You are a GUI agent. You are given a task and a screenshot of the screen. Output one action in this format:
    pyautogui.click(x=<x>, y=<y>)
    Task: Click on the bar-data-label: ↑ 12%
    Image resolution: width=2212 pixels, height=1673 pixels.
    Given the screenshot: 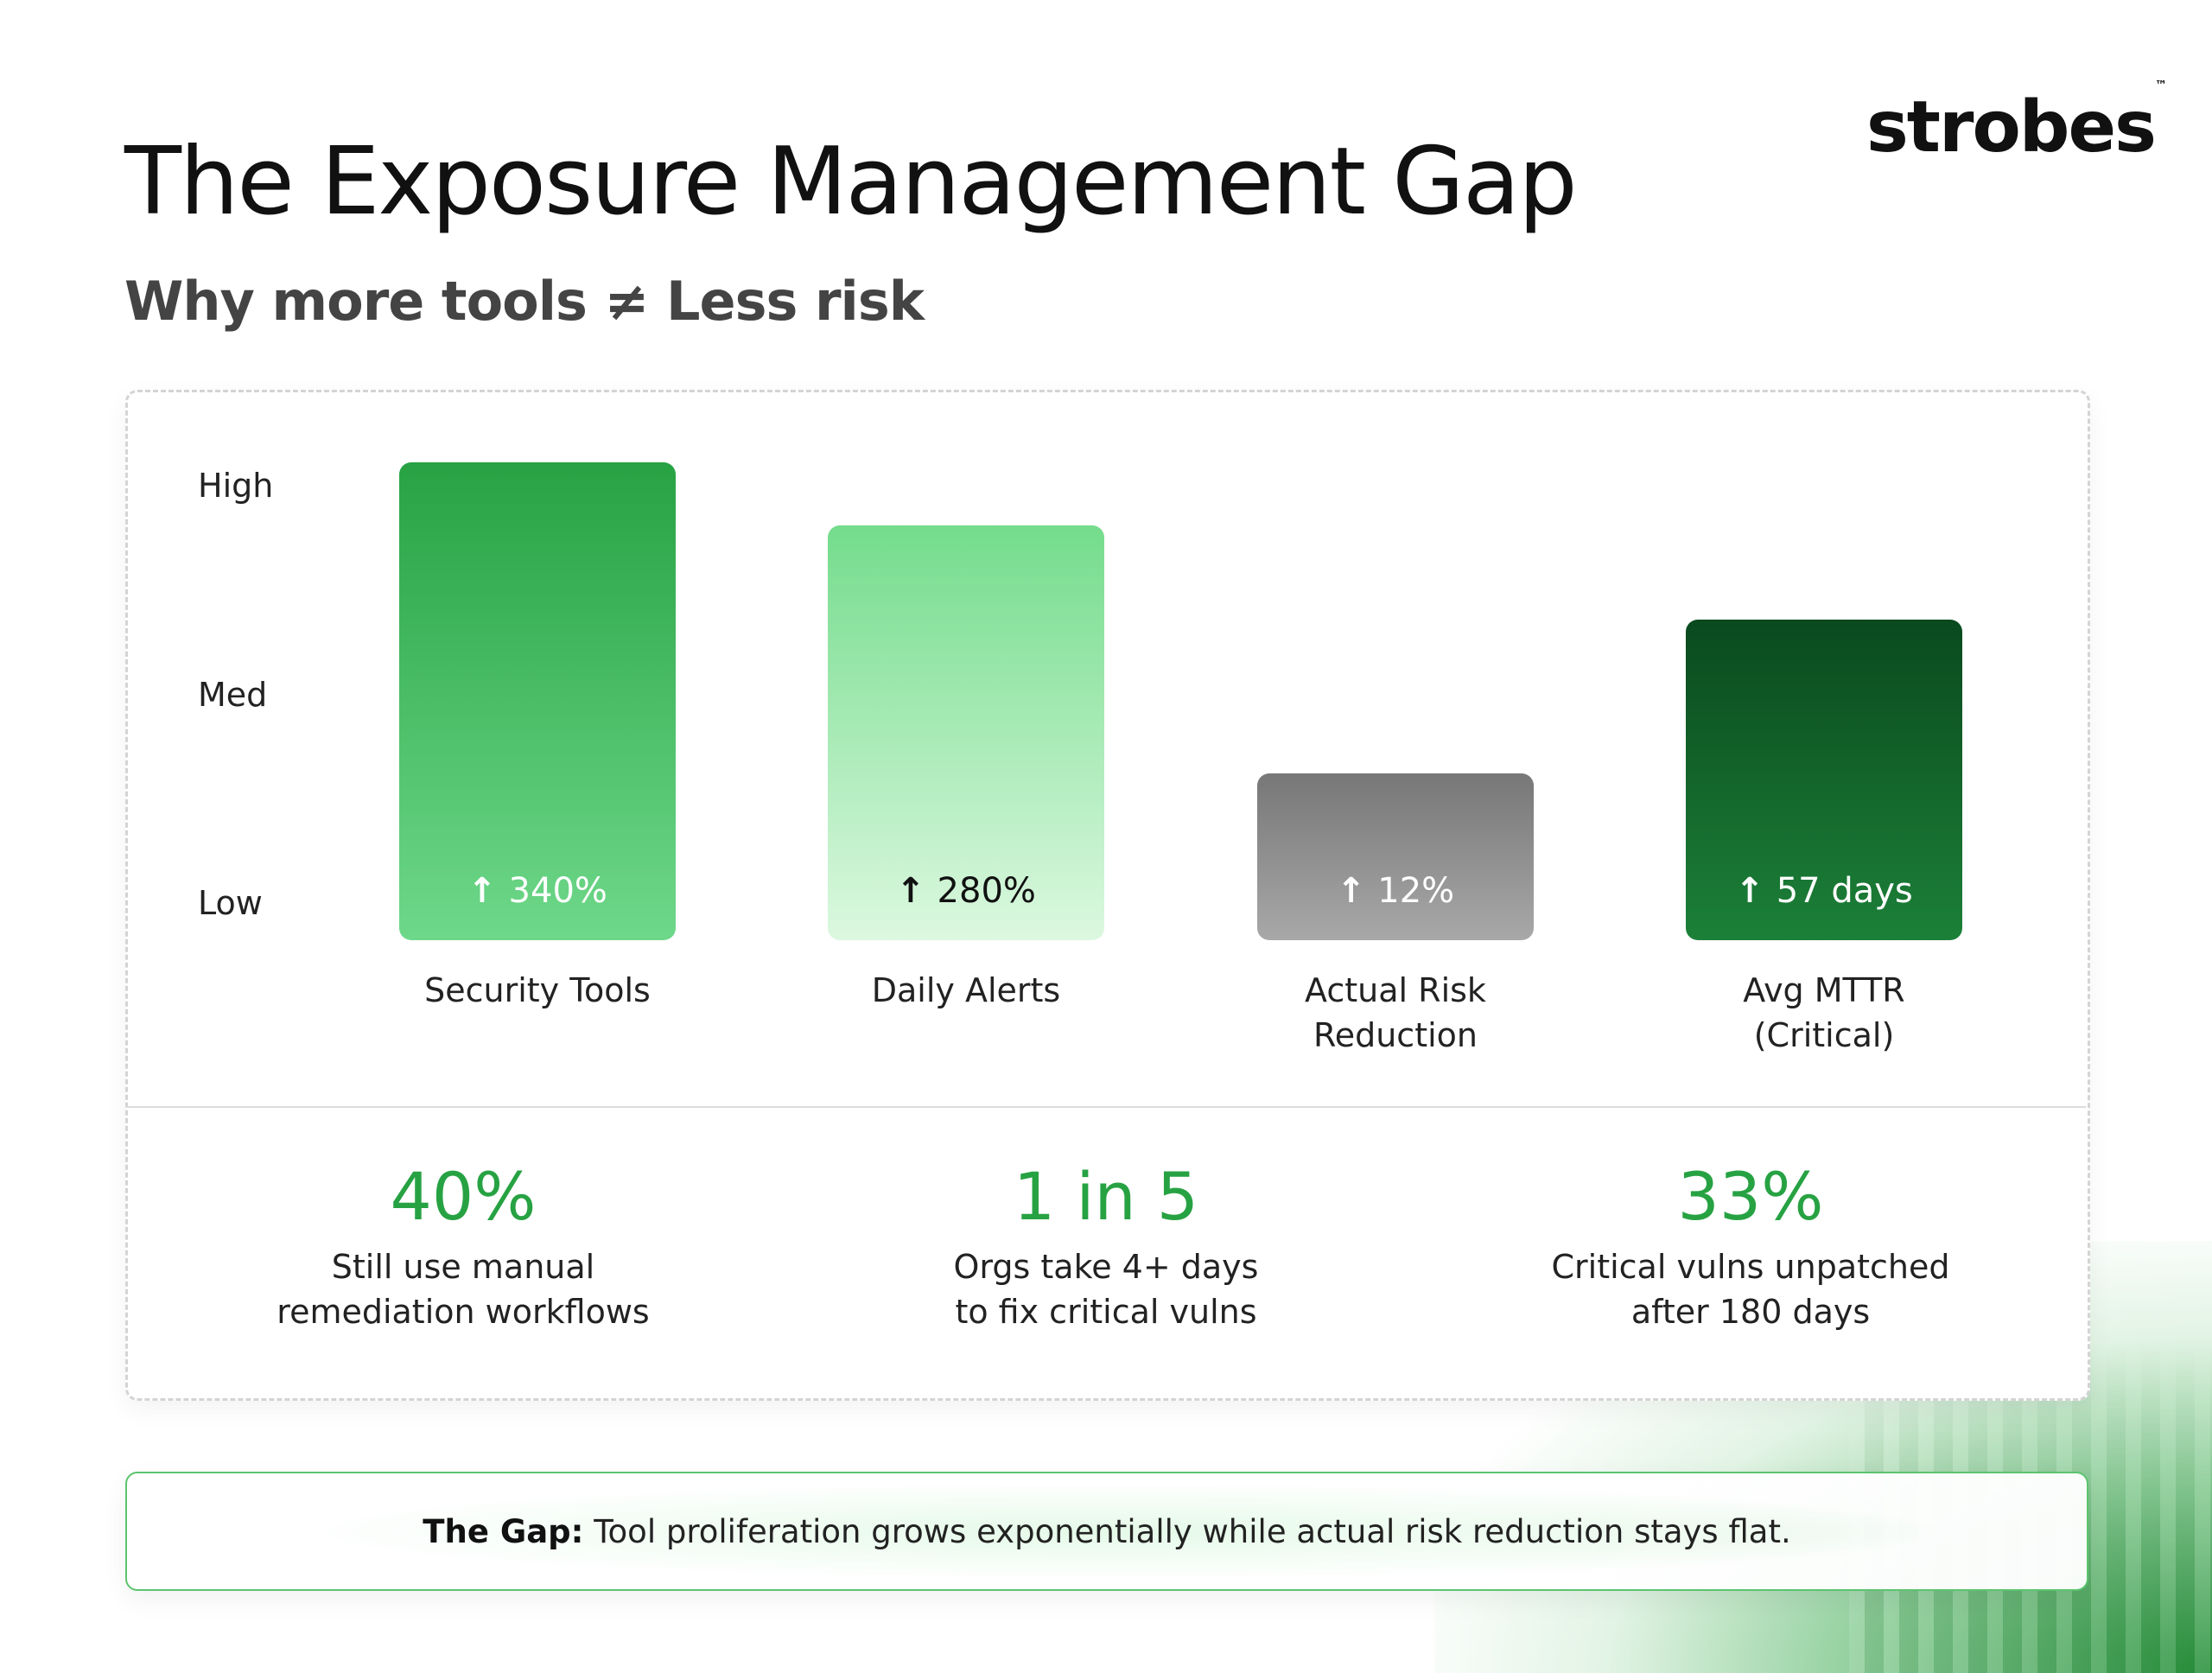 What is the action you would take?
    pyautogui.click(x=1395, y=891)
    